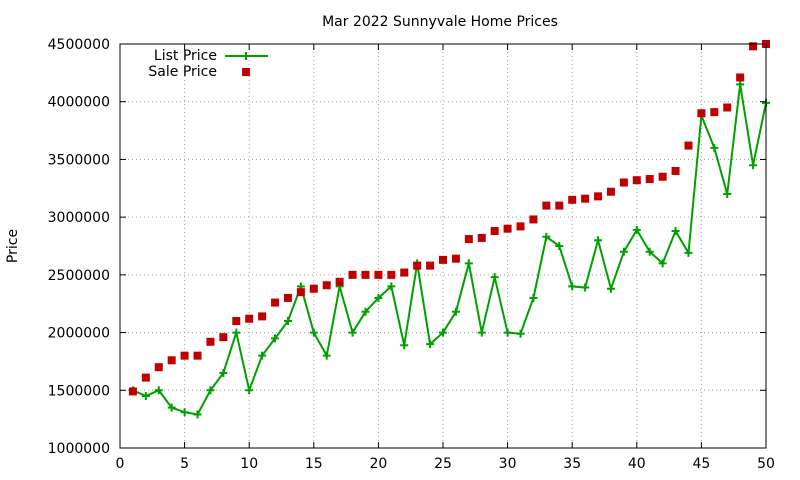 Image resolution: width=800 pixels, height=480 pixels. Describe the element at coordinates (246, 72) in the screenshot. I see `legend-swatch-sale-price` at that location.